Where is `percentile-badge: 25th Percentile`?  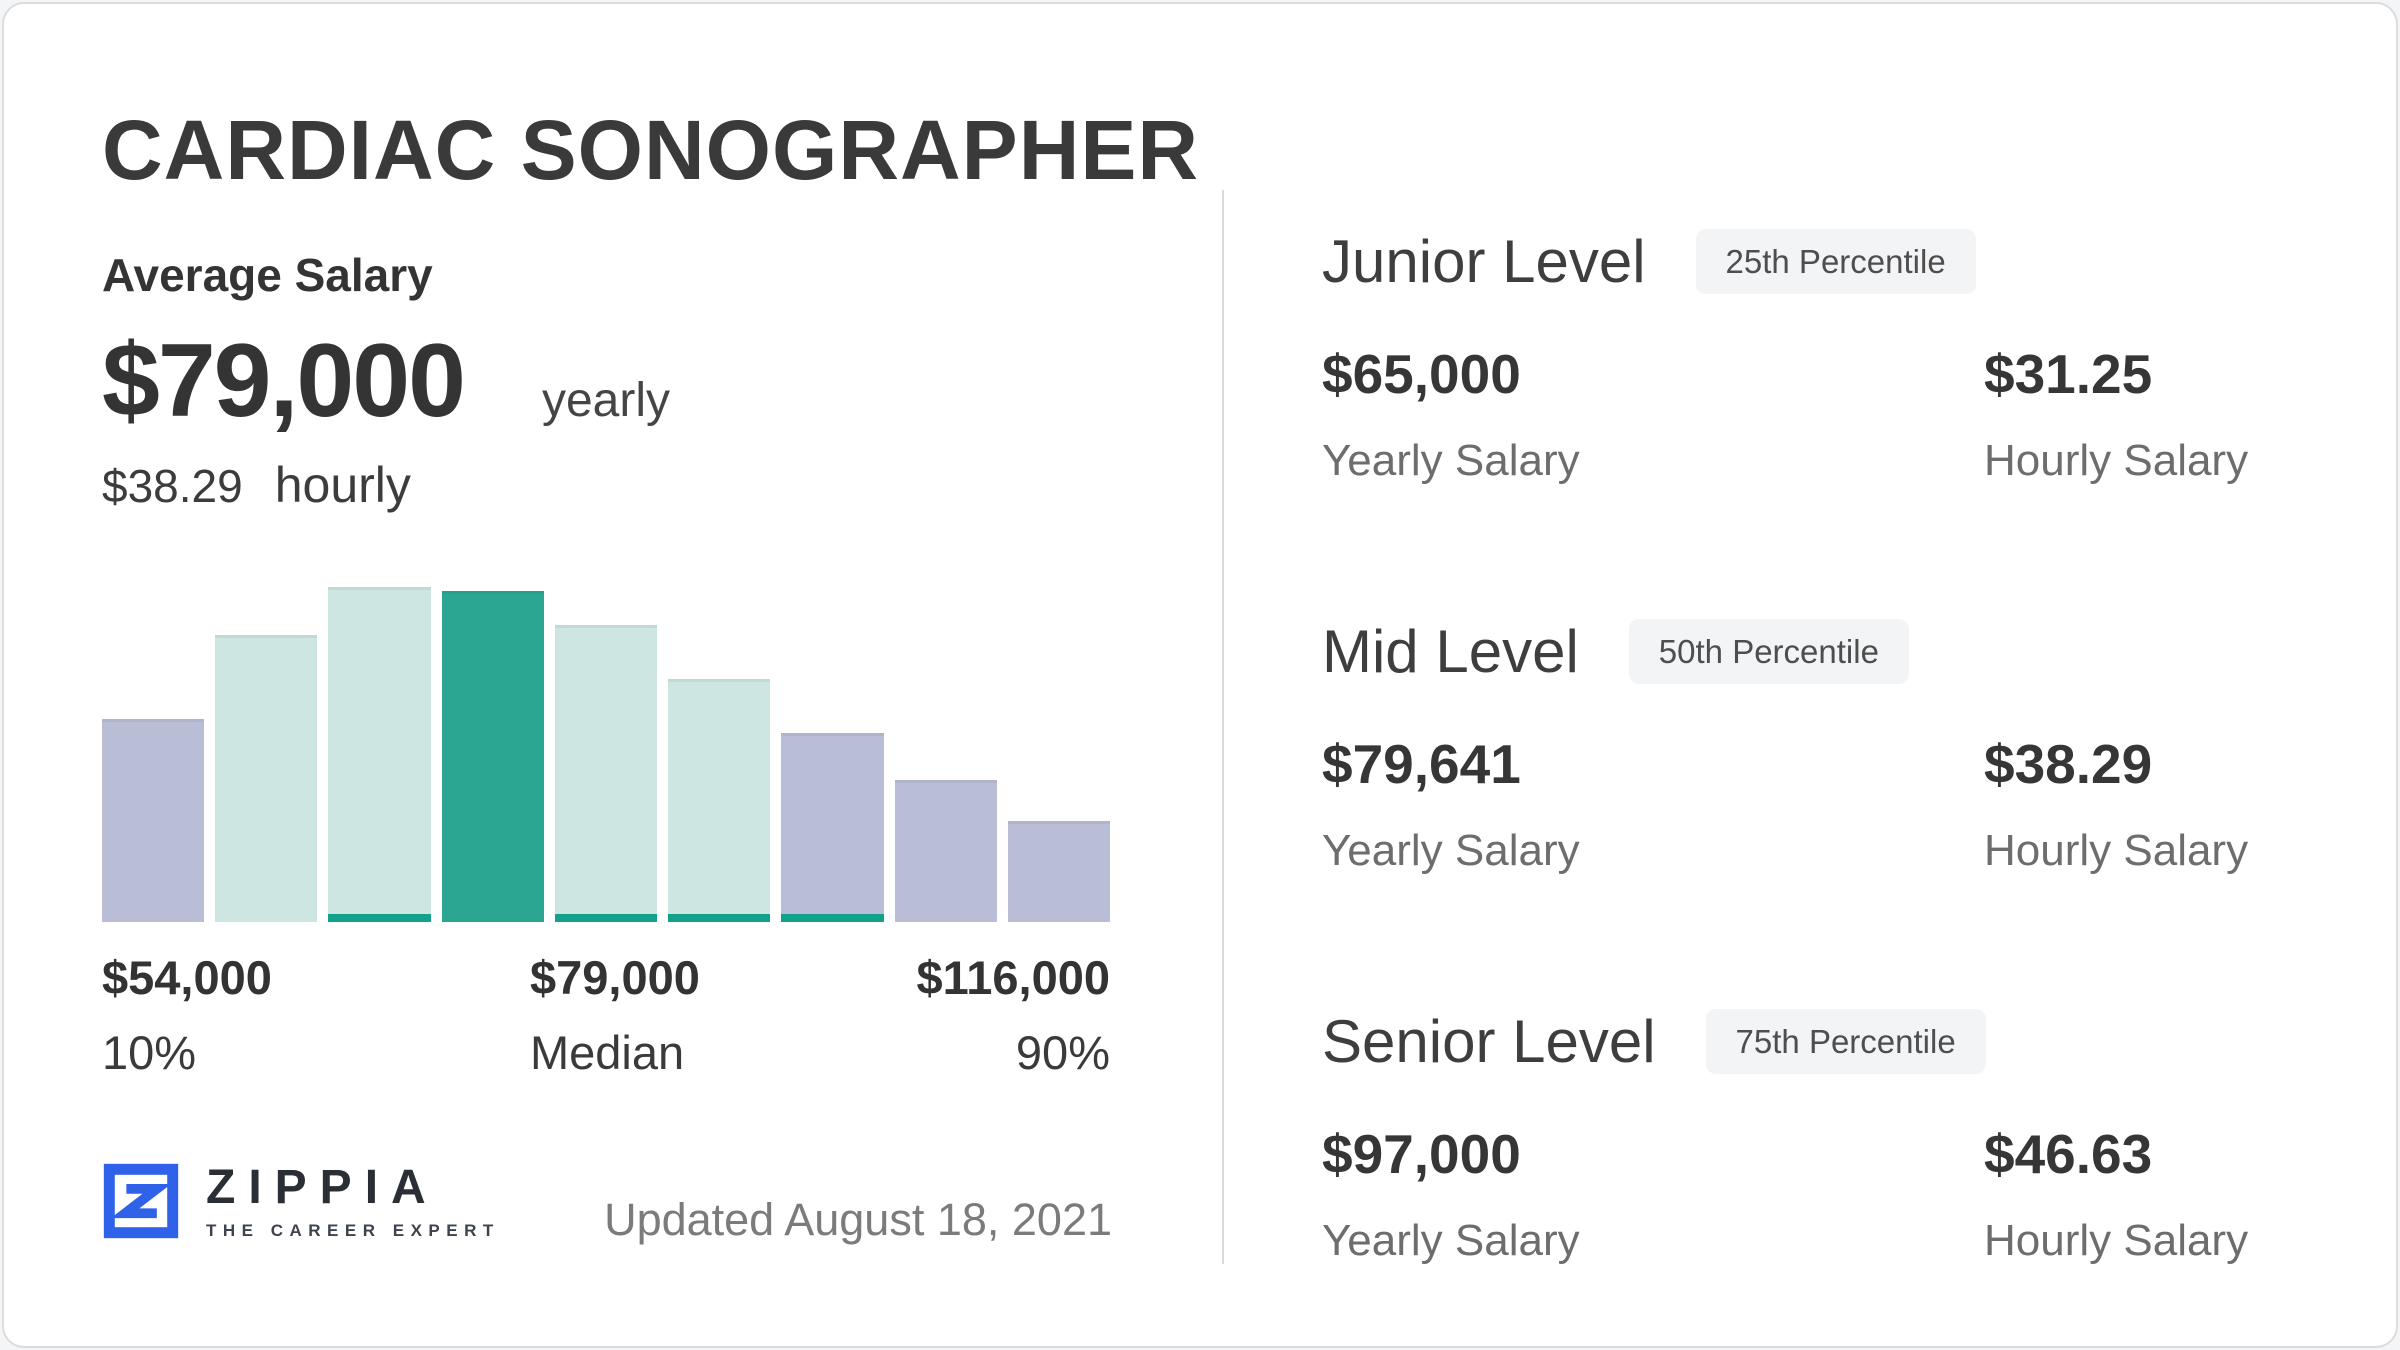 percentile-badge: 25th Percentile is located at coordinates (1835, 261).